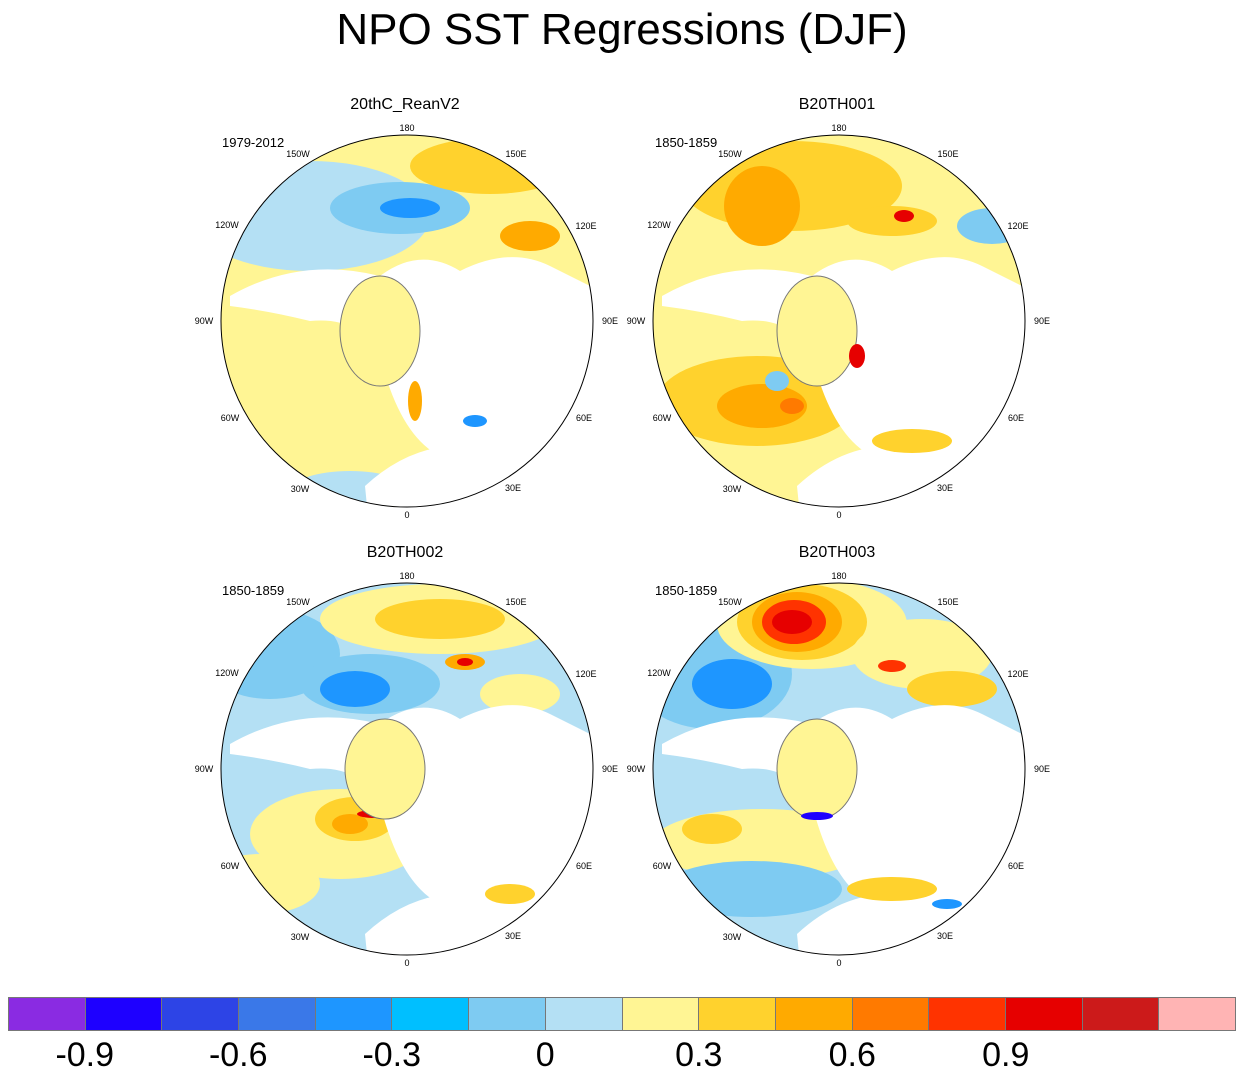  I want to click on colorbar-tick-label: -0.3, so click(392, 1055).